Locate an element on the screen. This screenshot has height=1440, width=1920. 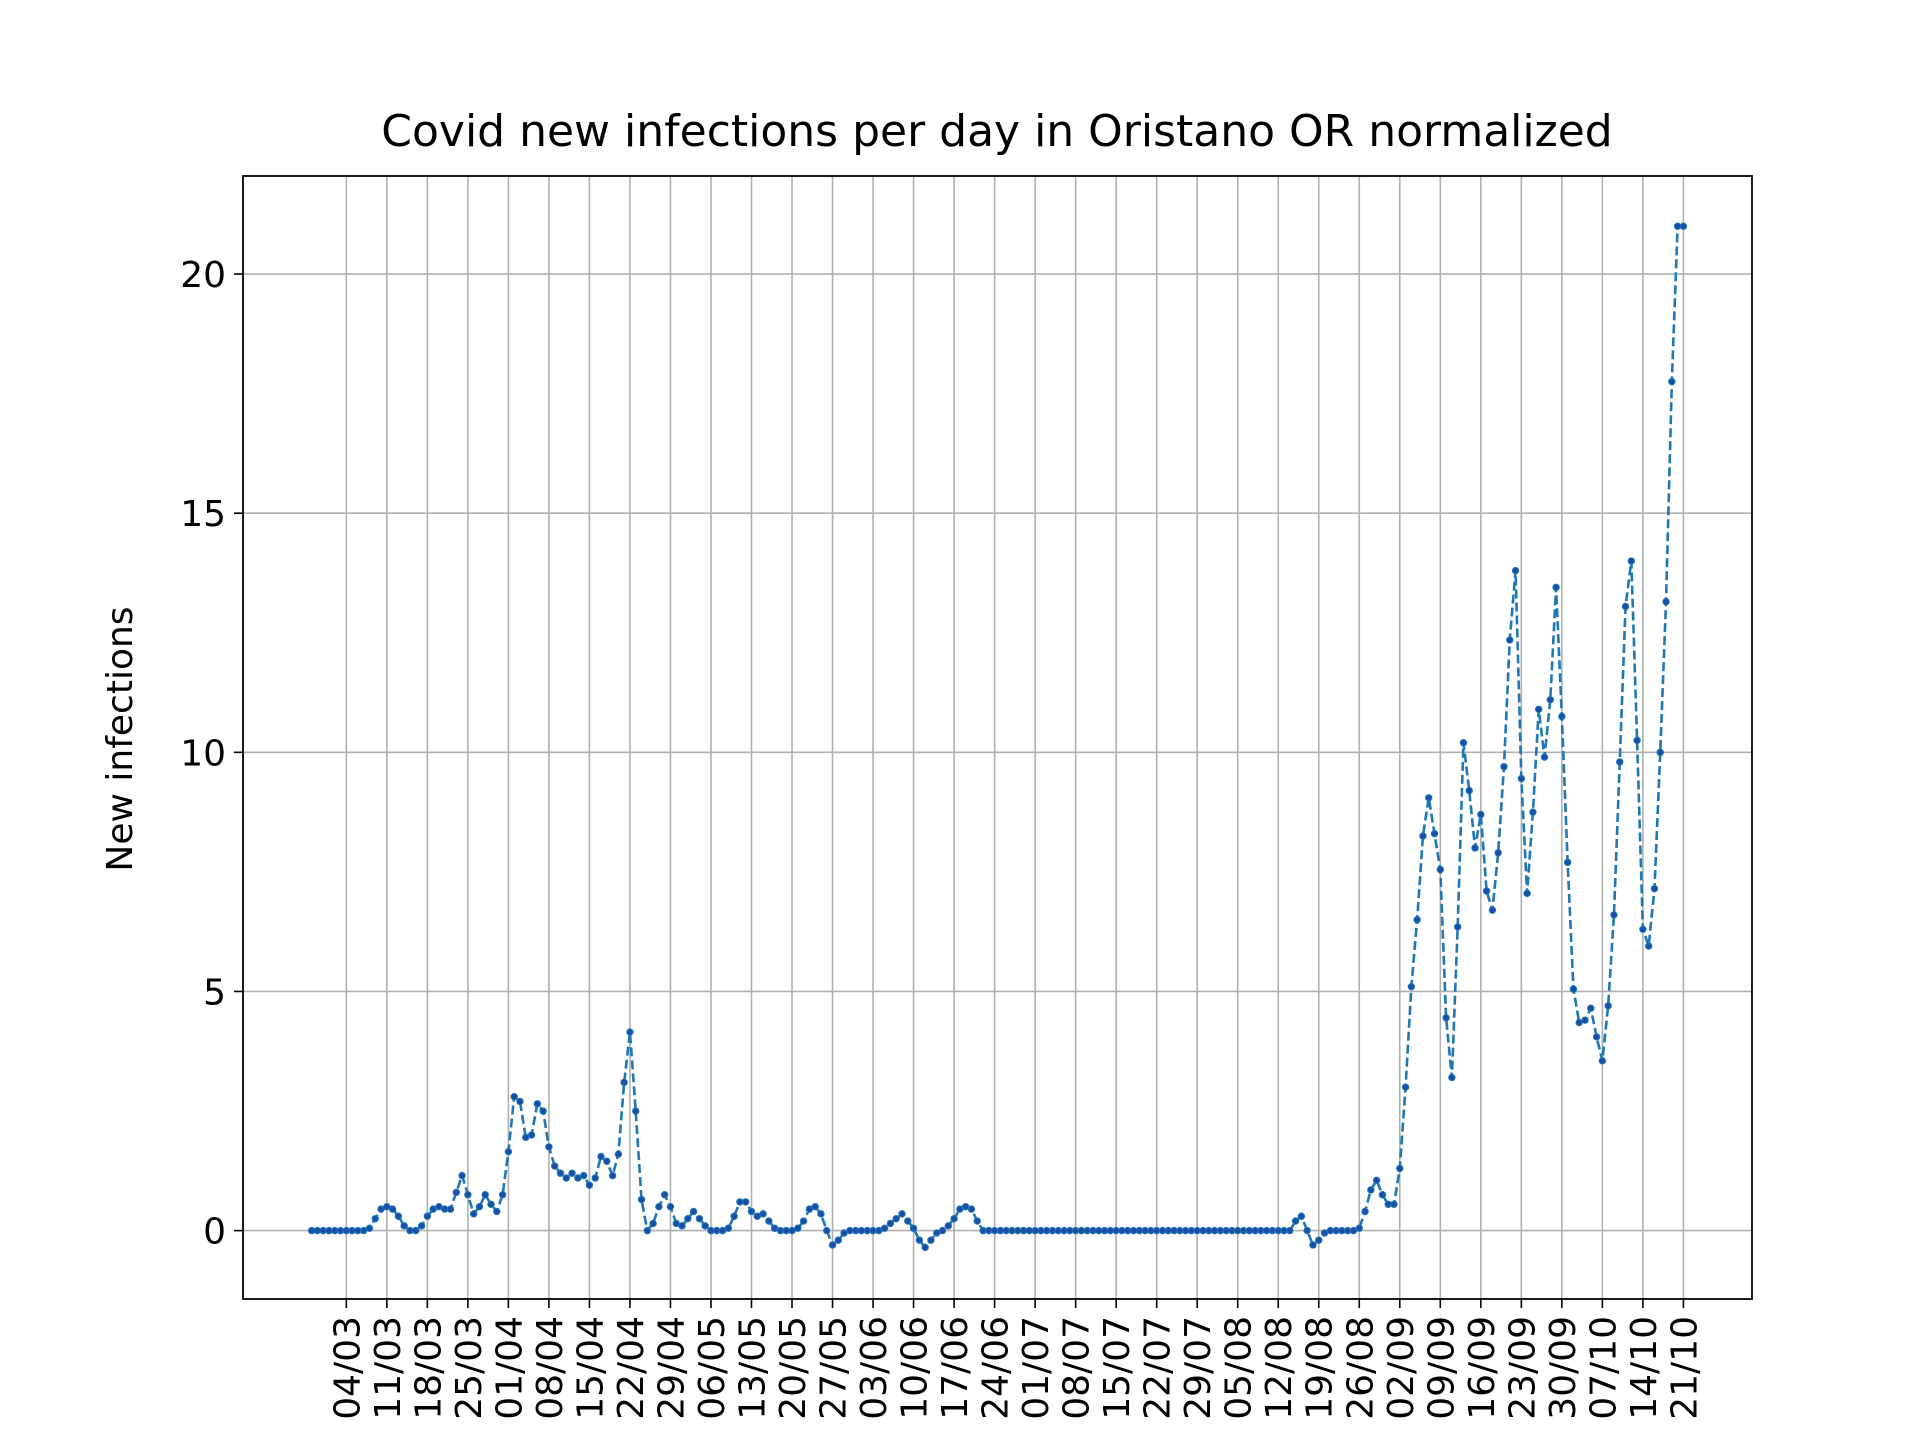
x-tick-label: 18/03 is located at coordinates (428, 1368).